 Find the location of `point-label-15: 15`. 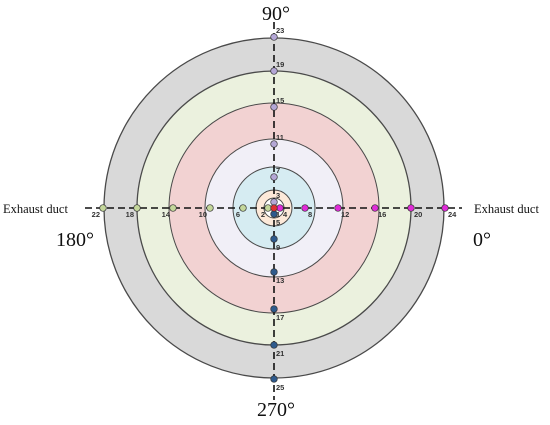

point-label-15: 15 is located at coordinates (280, 100).